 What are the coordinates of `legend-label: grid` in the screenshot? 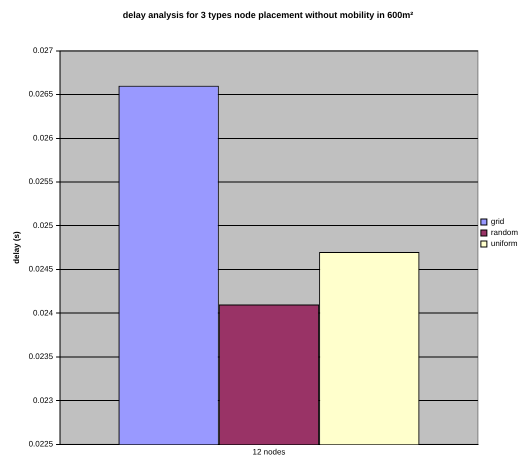 It's located at (497, 221).